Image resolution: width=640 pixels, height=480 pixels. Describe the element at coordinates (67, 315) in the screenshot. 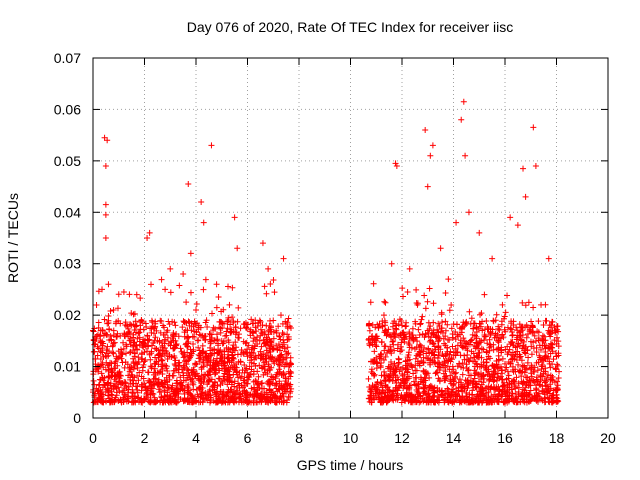

I see `y-tick-label: 0.02` at that location.